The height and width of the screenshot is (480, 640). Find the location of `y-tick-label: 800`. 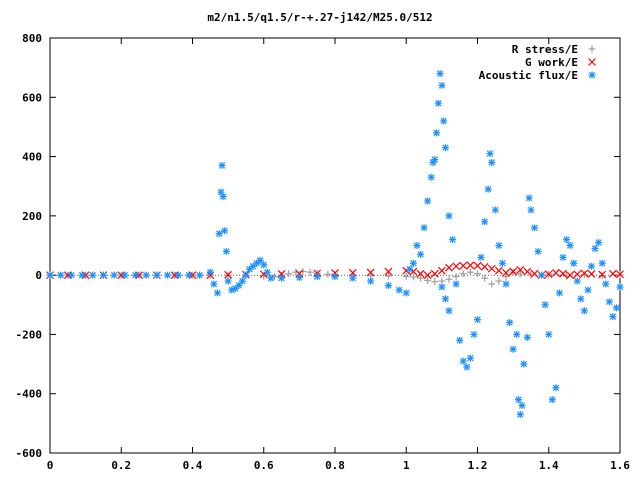

y-tick-label: 800 is located at coordinates (32, 38).